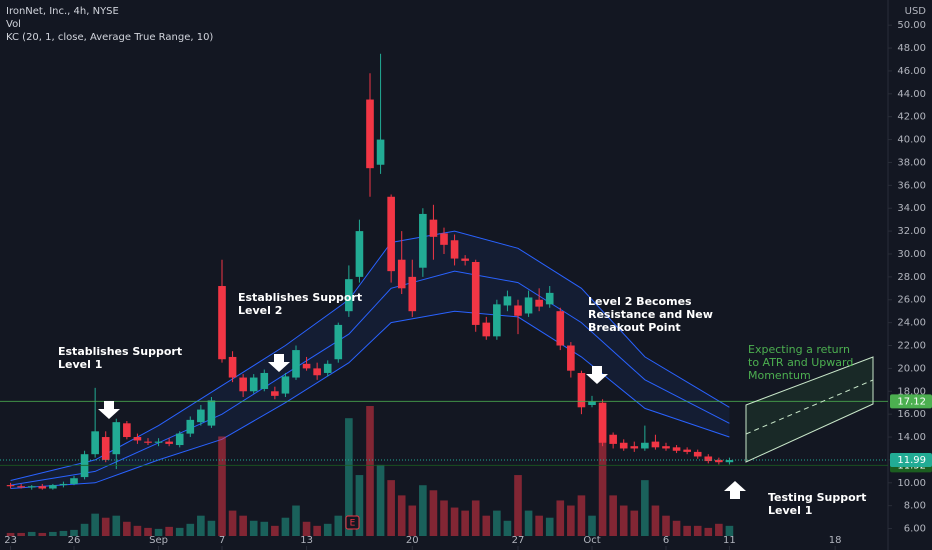 The height and width of the screenshot is (550, 932). I want to click on annotation-line: Testing Support, so click(817, 497).